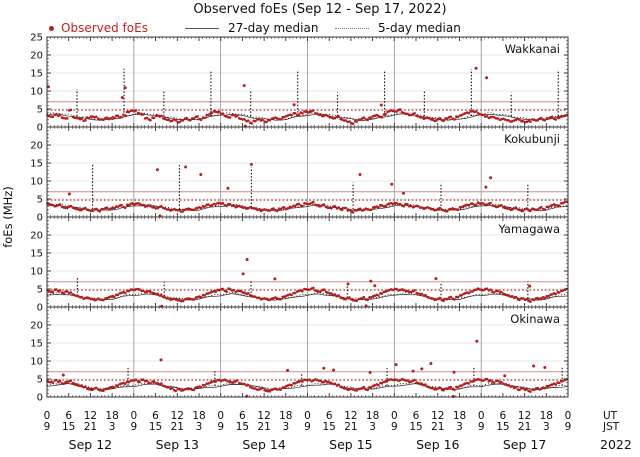 Image resolution: width=640 pixels, height=457 pixels. I want to click on median5-line-kokubunji, so click(307, 207).